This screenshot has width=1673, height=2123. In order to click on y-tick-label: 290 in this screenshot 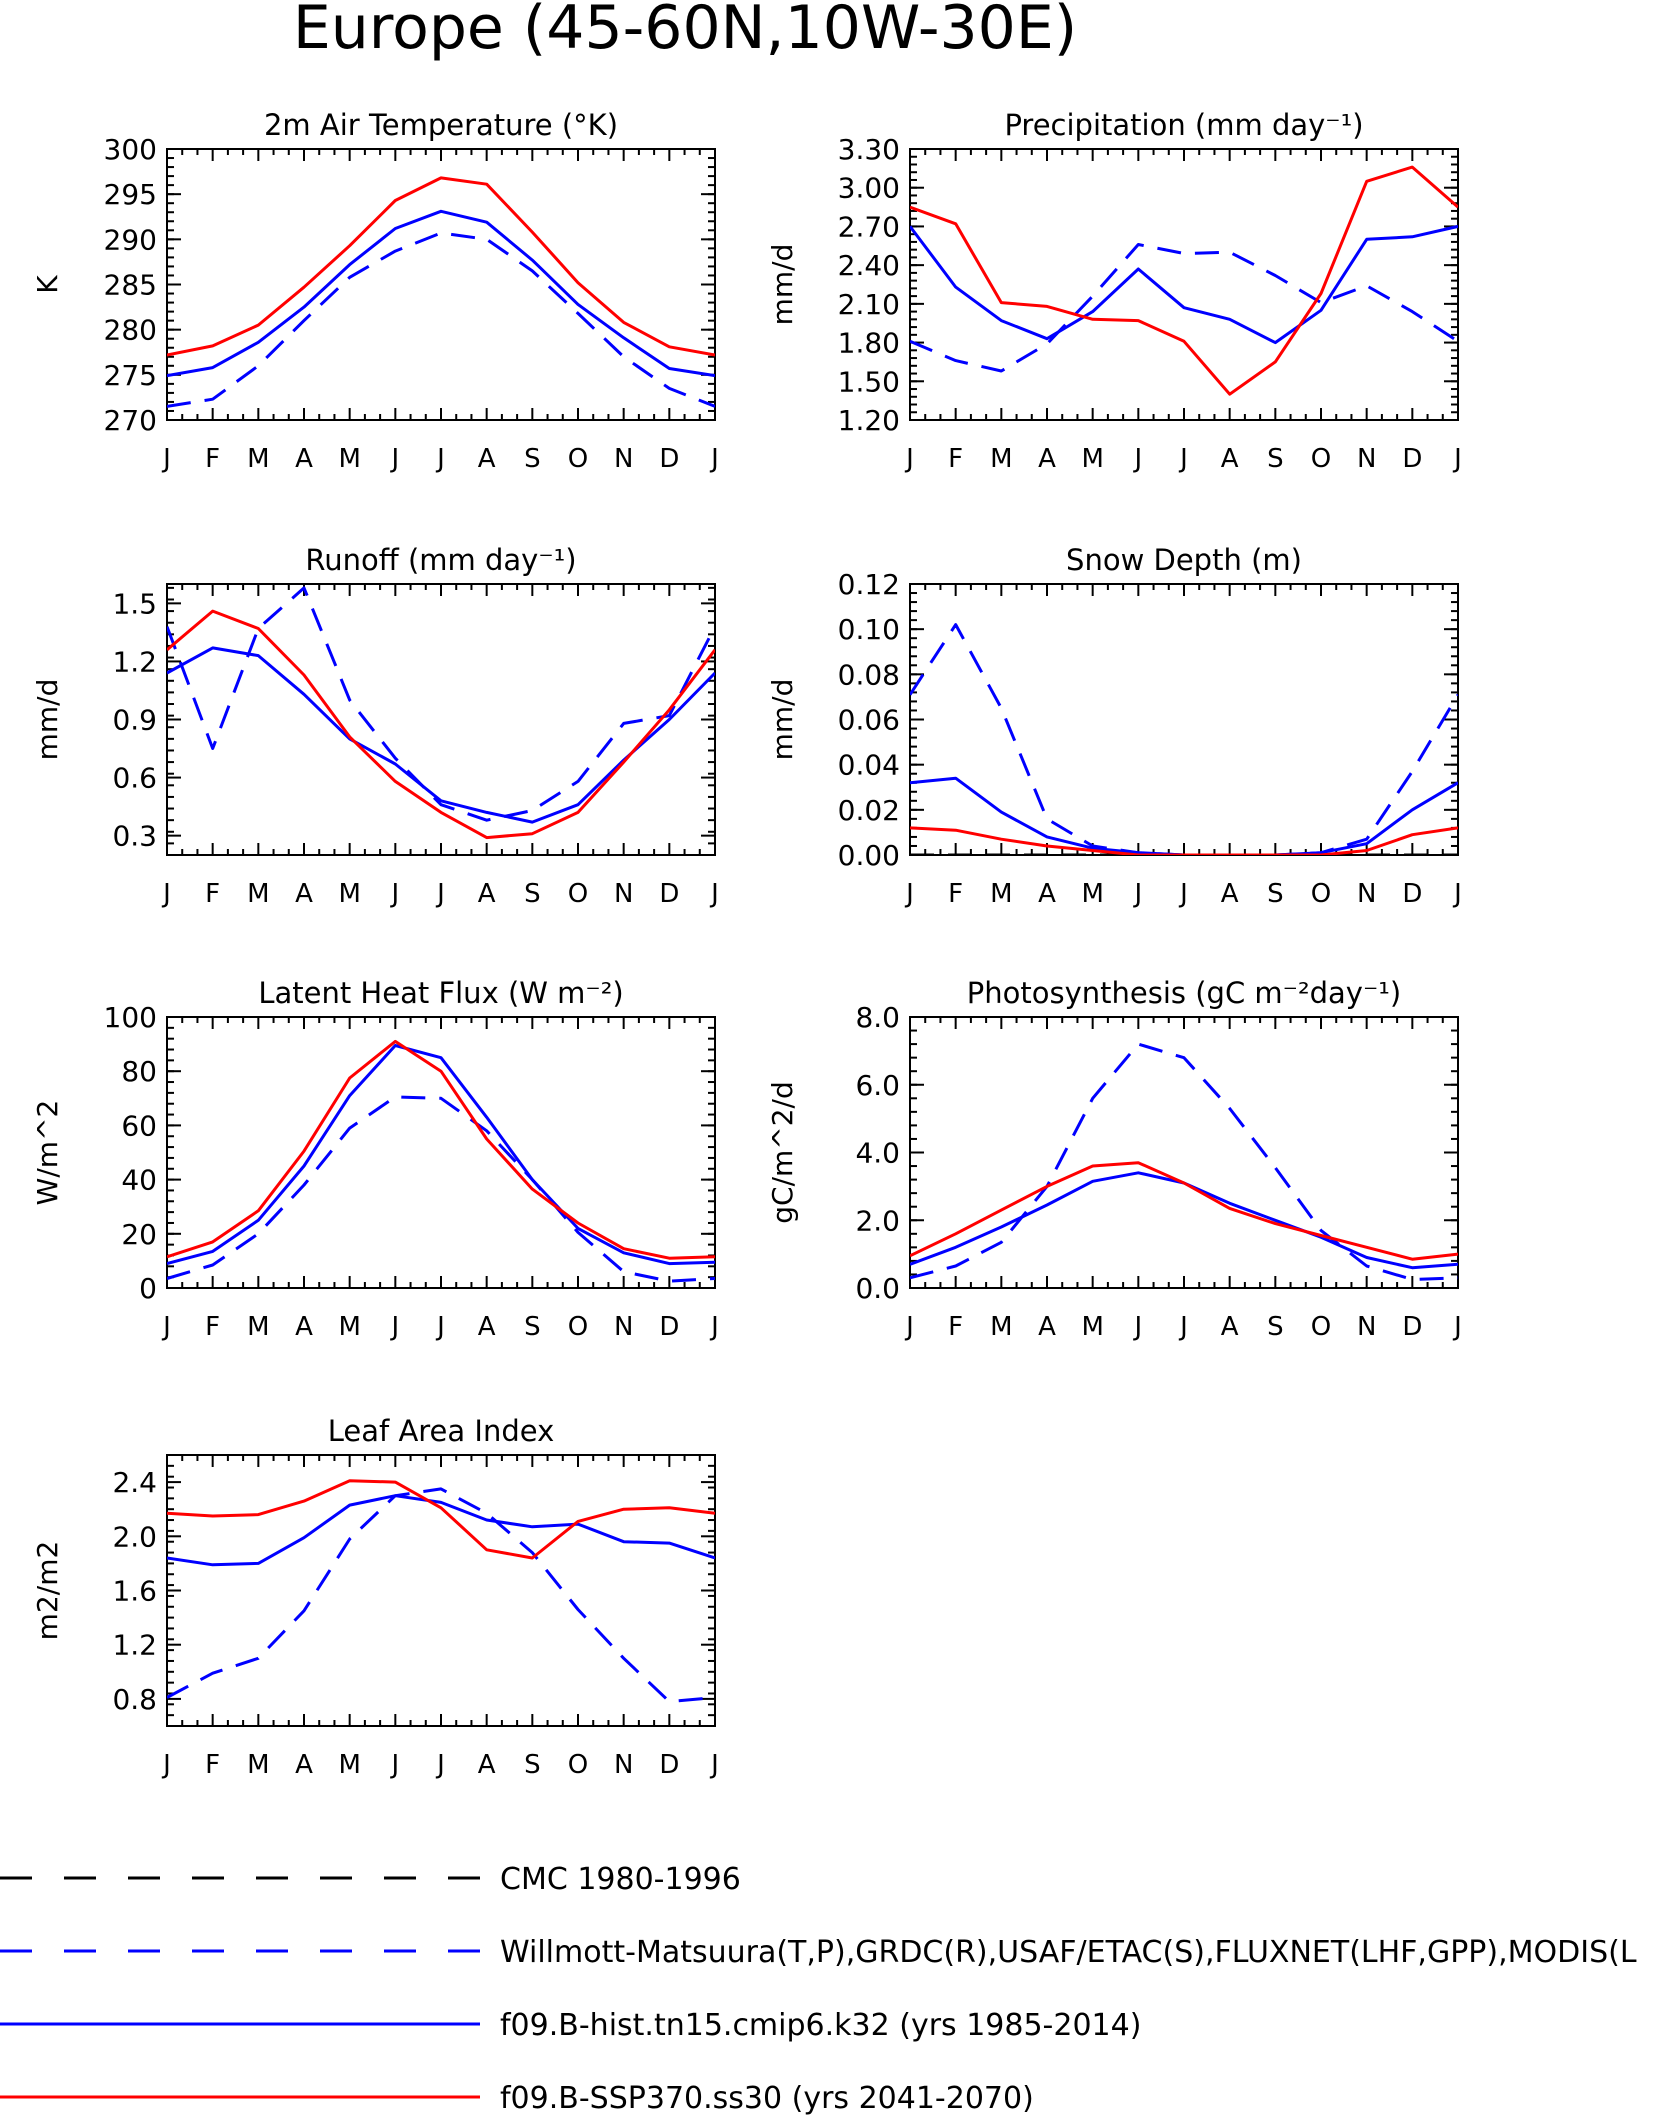, I will do `click(130, 239)`.